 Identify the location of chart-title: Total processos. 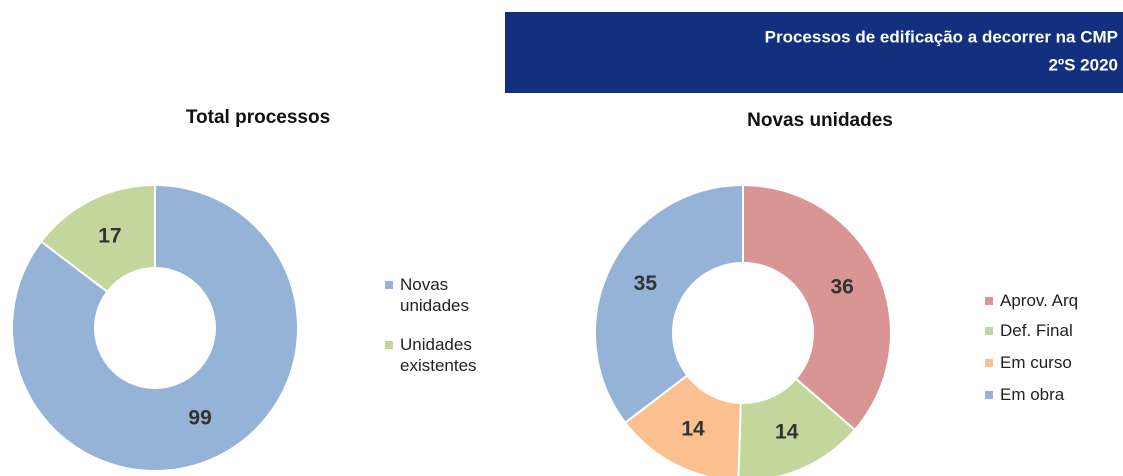
(258, 117).